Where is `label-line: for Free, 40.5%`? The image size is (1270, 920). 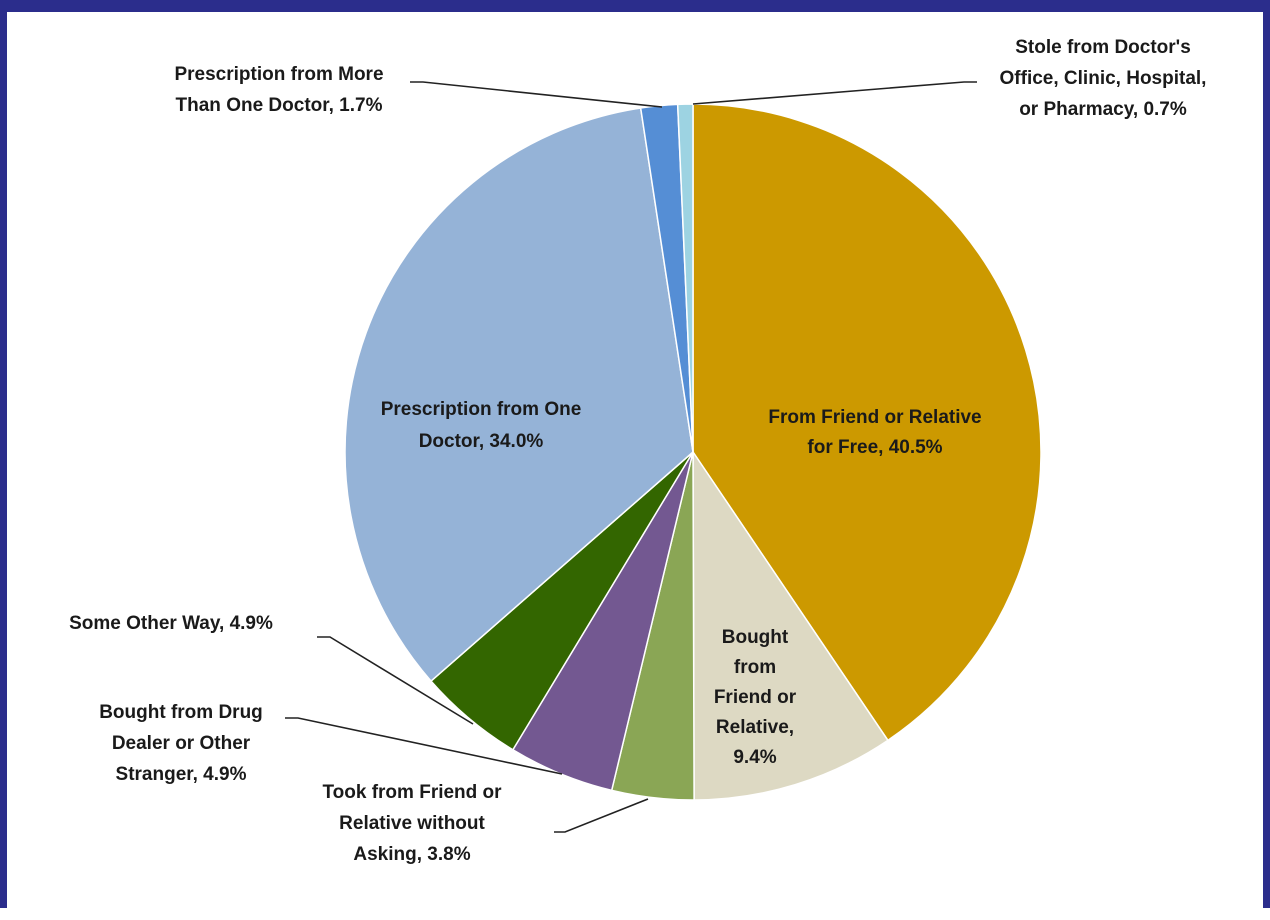
label-line: for Free, 40.5% is located at coordinates (874, 447).